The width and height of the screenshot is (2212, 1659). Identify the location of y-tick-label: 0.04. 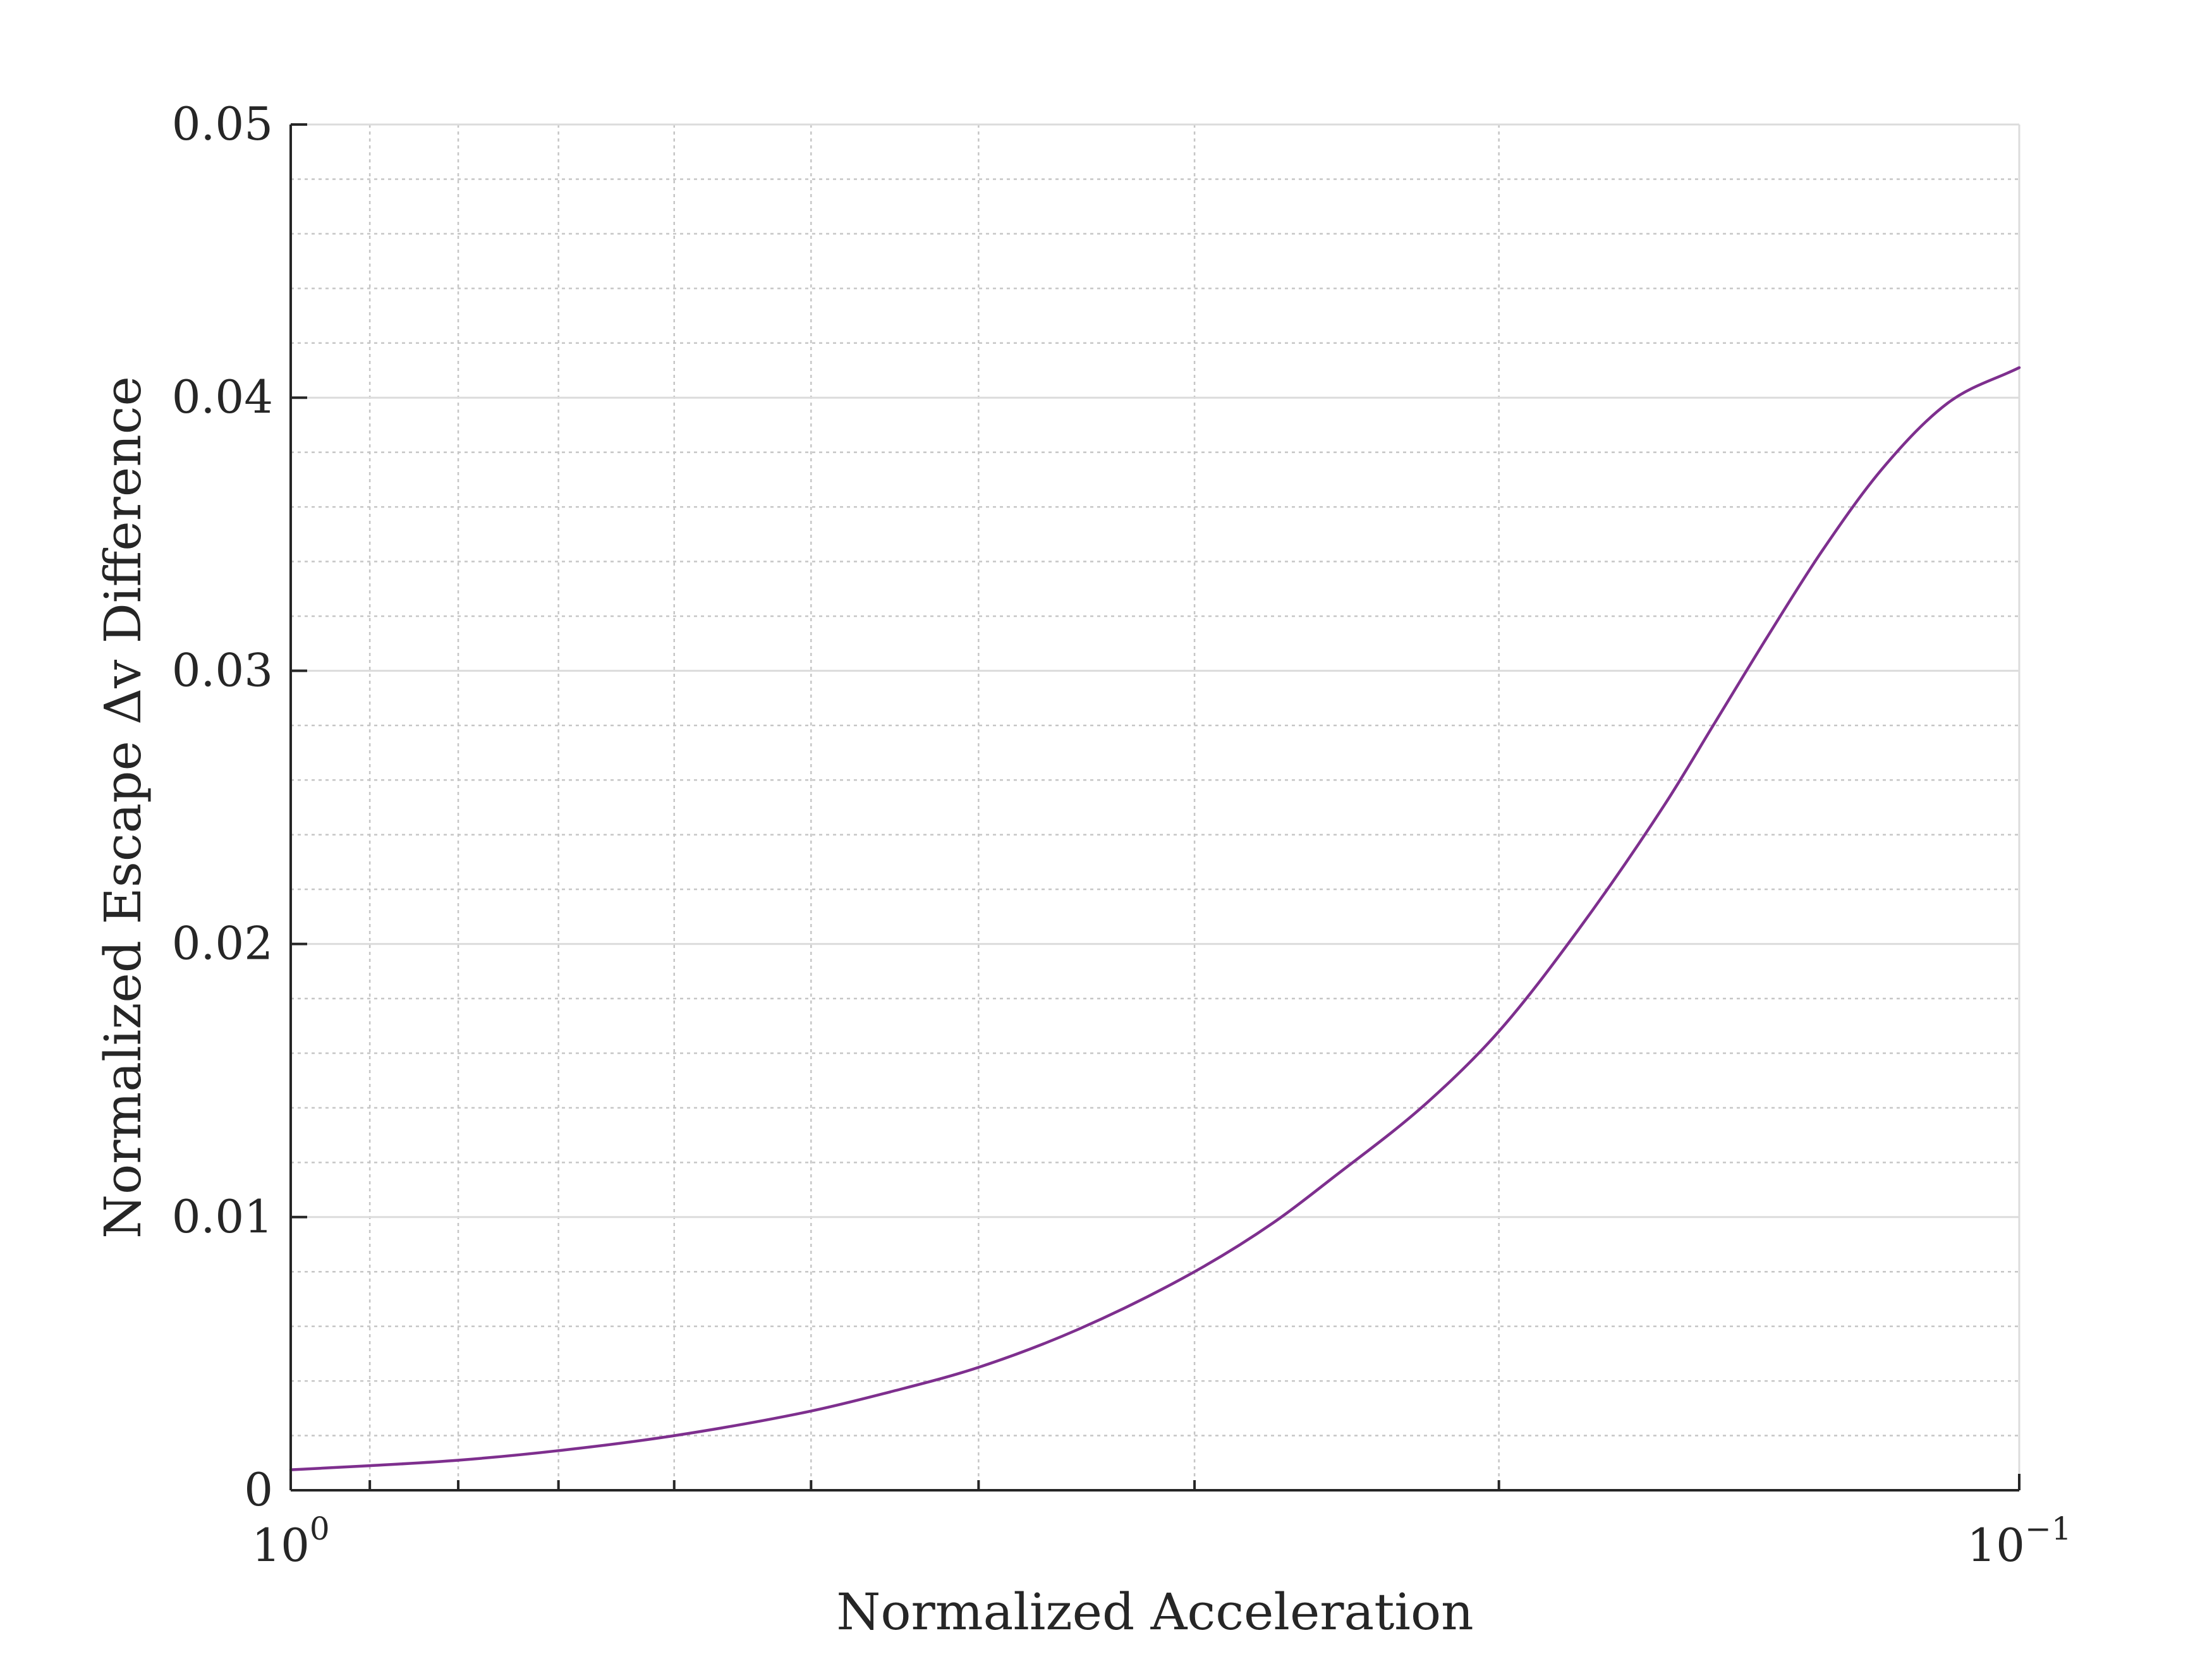
(222, 396).